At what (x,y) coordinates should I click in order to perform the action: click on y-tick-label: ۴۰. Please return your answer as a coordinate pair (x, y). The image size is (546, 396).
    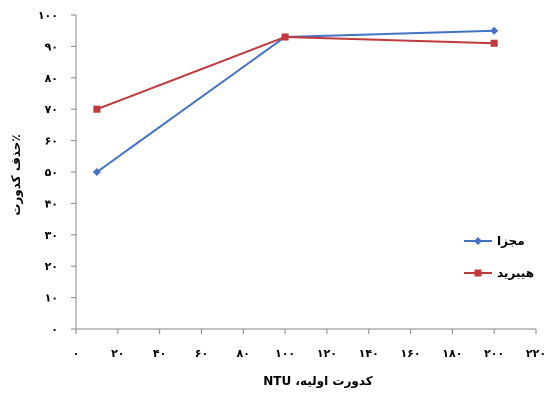
    Looking at the image, I should click on (51, 203).